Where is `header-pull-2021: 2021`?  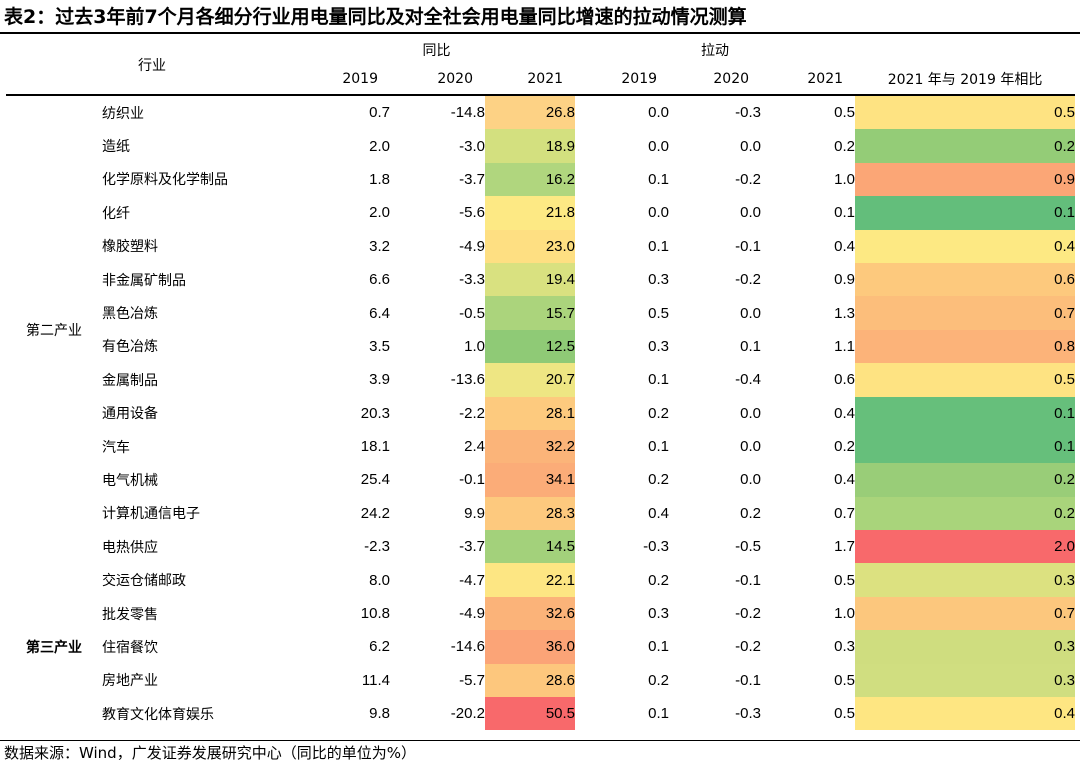 header-pull-2021: 2021 is located at coordinates (808, 80).